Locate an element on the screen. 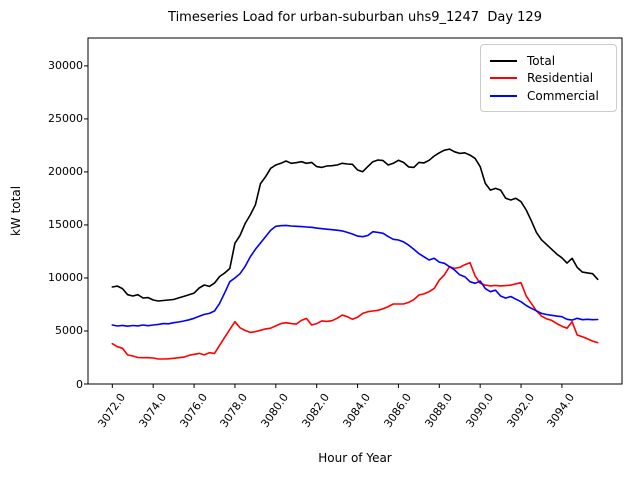  legend-label: Total is located at coordinates (541, 60).